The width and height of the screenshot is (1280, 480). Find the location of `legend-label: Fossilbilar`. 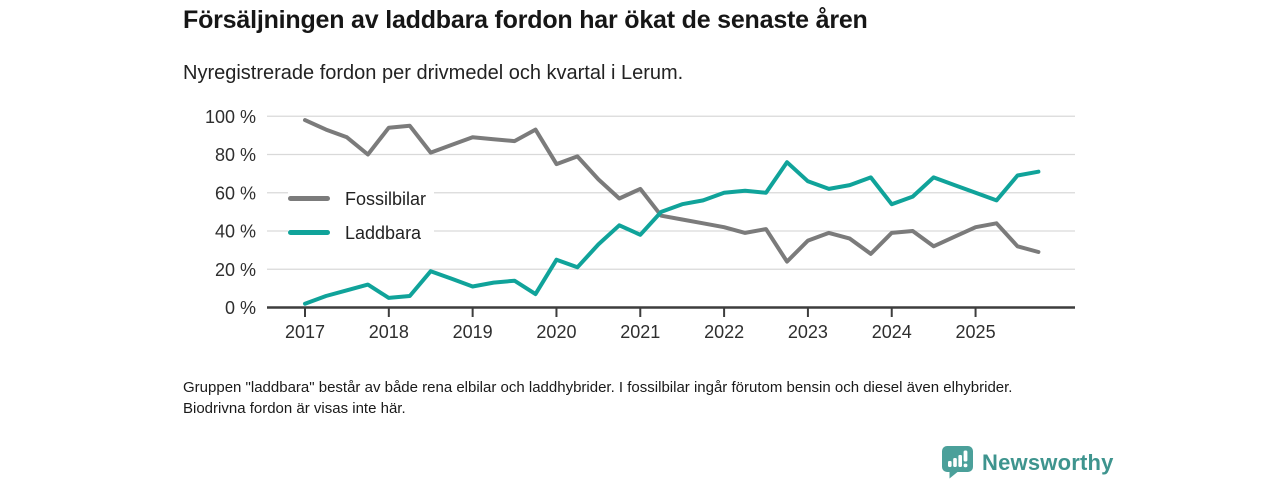

legend-label: Fossilbilar is located at coordinates (386, 198).